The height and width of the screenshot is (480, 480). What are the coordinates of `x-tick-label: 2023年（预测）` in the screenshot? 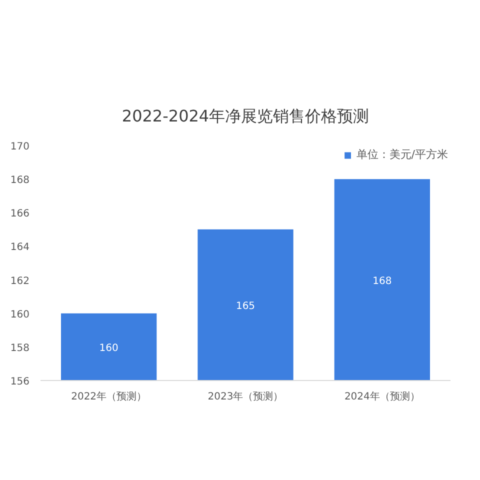 It's located at (246, 396).